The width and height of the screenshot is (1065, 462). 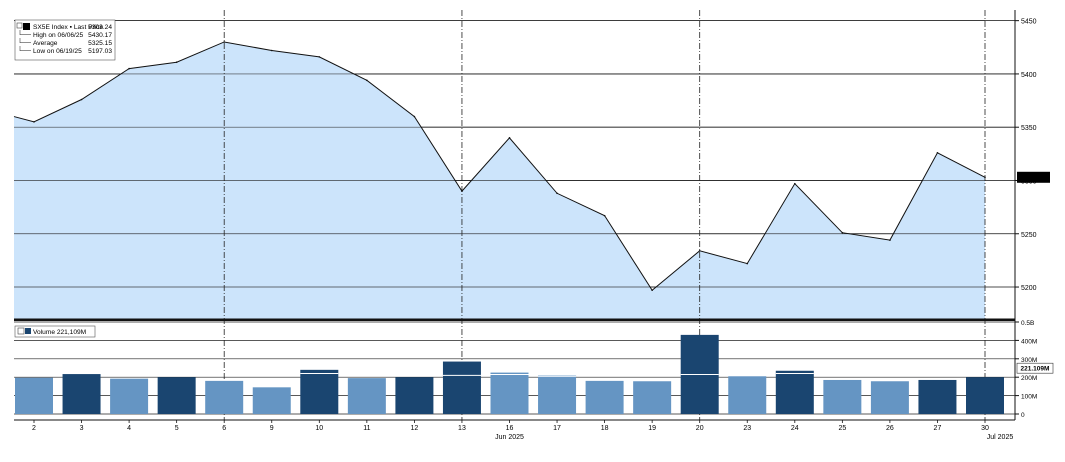 What do you see at coordinates (1029, 22) in the screenshot?
I see `price-tick-label: 5450` at bounding box center [1029, 22].